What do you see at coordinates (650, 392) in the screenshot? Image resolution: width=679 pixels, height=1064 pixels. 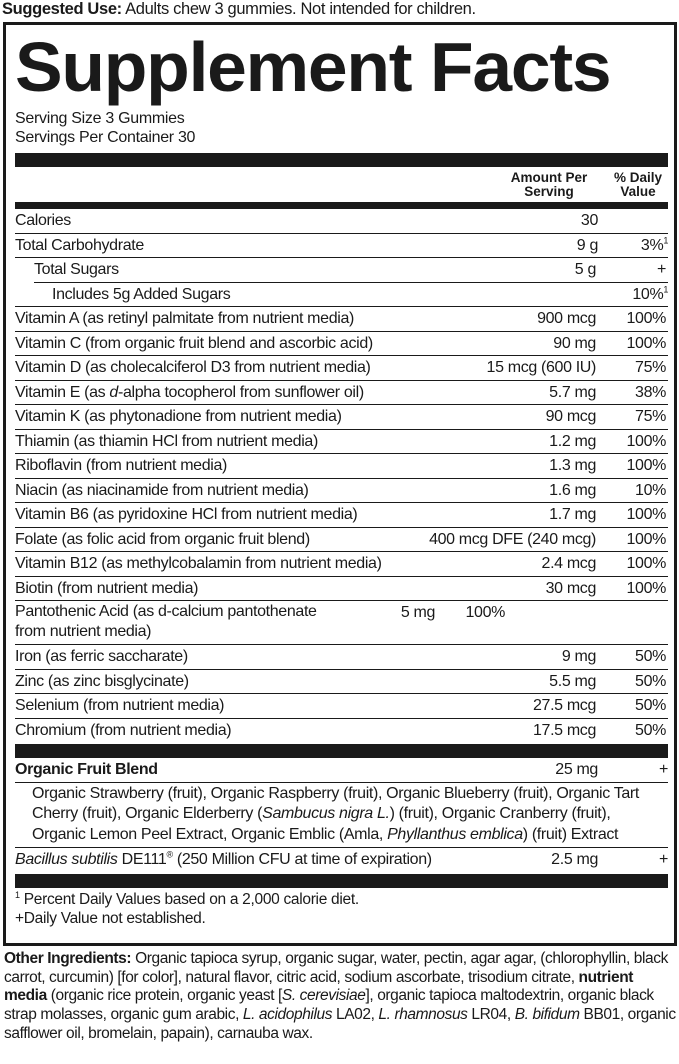 I see `dv-value: 38%` at bounding box center [650, 392].